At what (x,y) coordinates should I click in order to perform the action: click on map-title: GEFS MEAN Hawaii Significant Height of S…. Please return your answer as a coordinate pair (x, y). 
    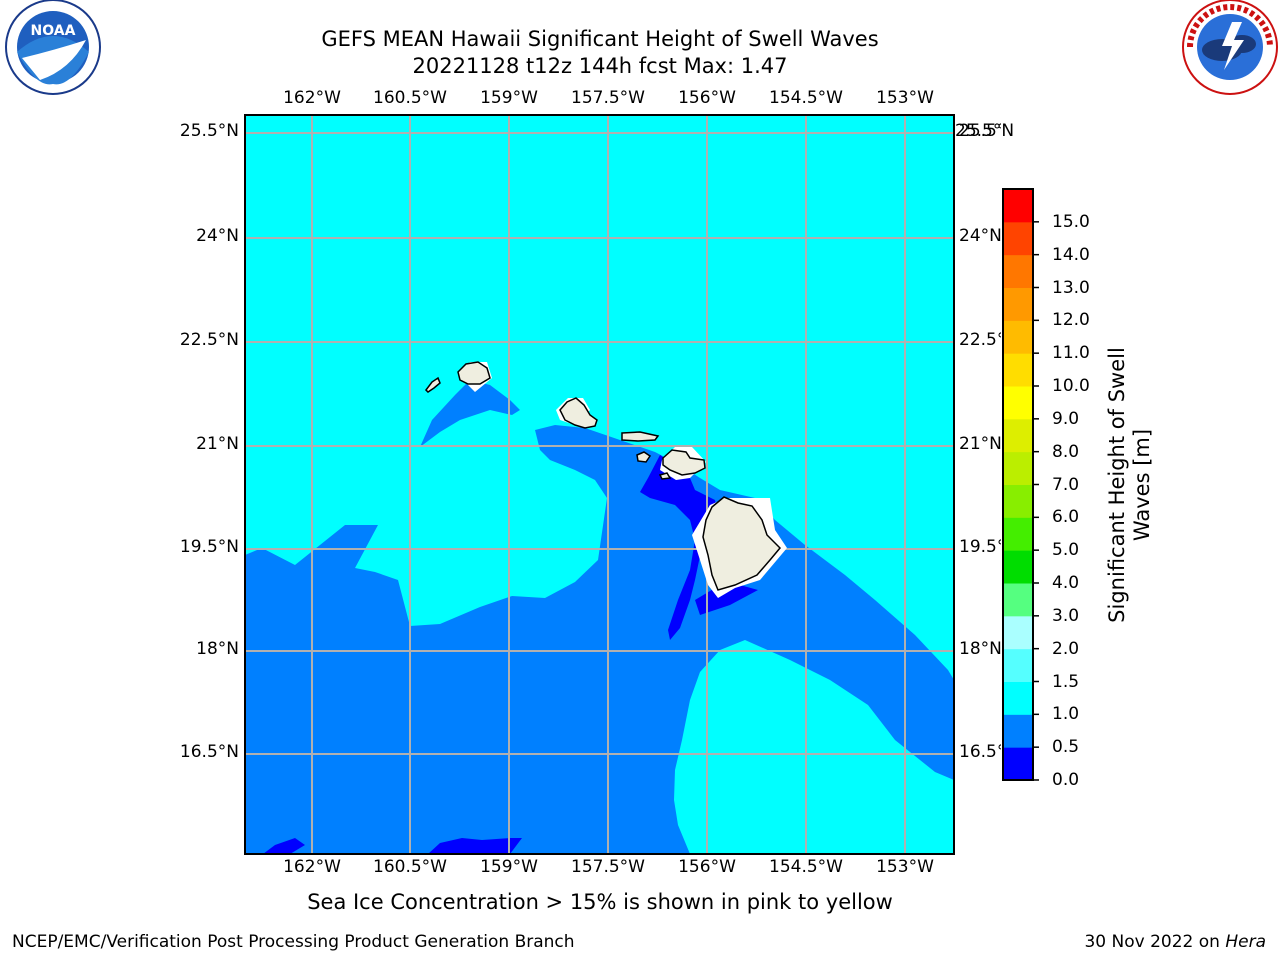
    Looking at the image, I should click on (600, 39).